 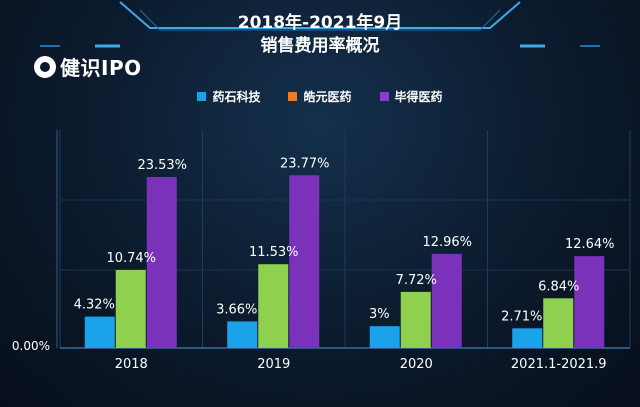 What do you see at coordinates (94, 305) in the screenshot?
I see `data-label: 4.32%` at bounding box center [94, 305].